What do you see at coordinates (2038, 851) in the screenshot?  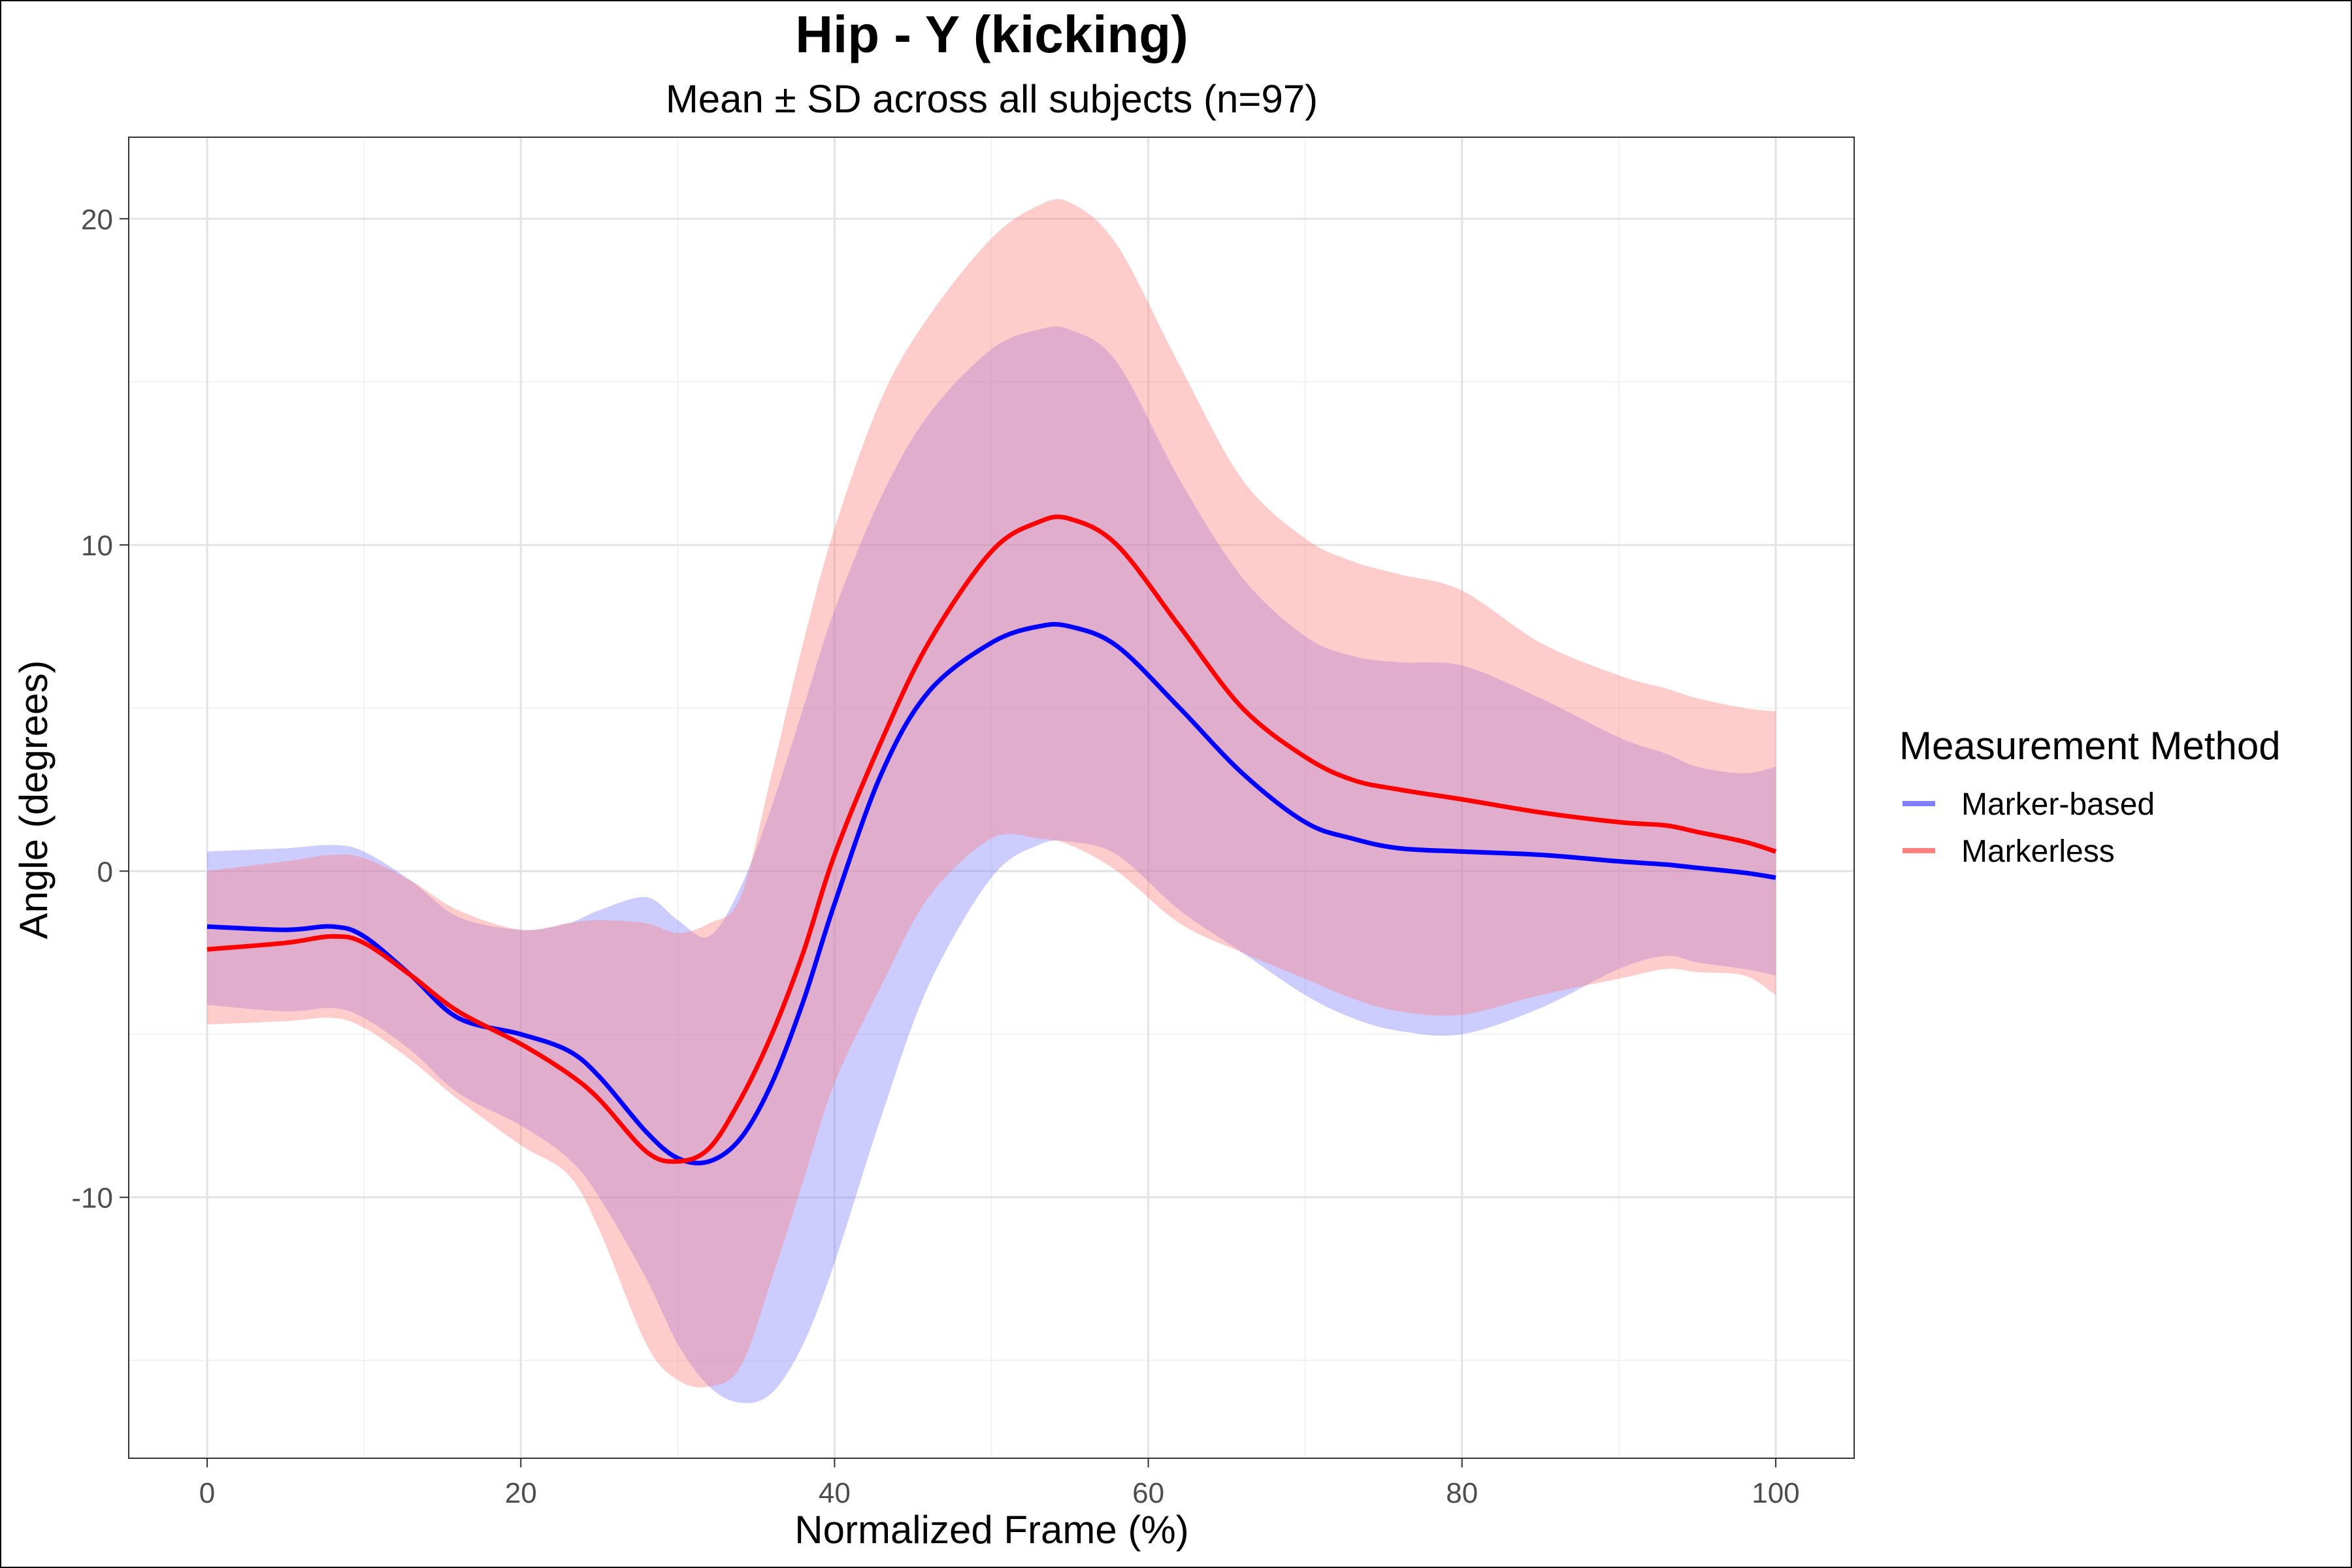 I see `legend-label-markerless: Markerless` at bounding box center [2038, 851].